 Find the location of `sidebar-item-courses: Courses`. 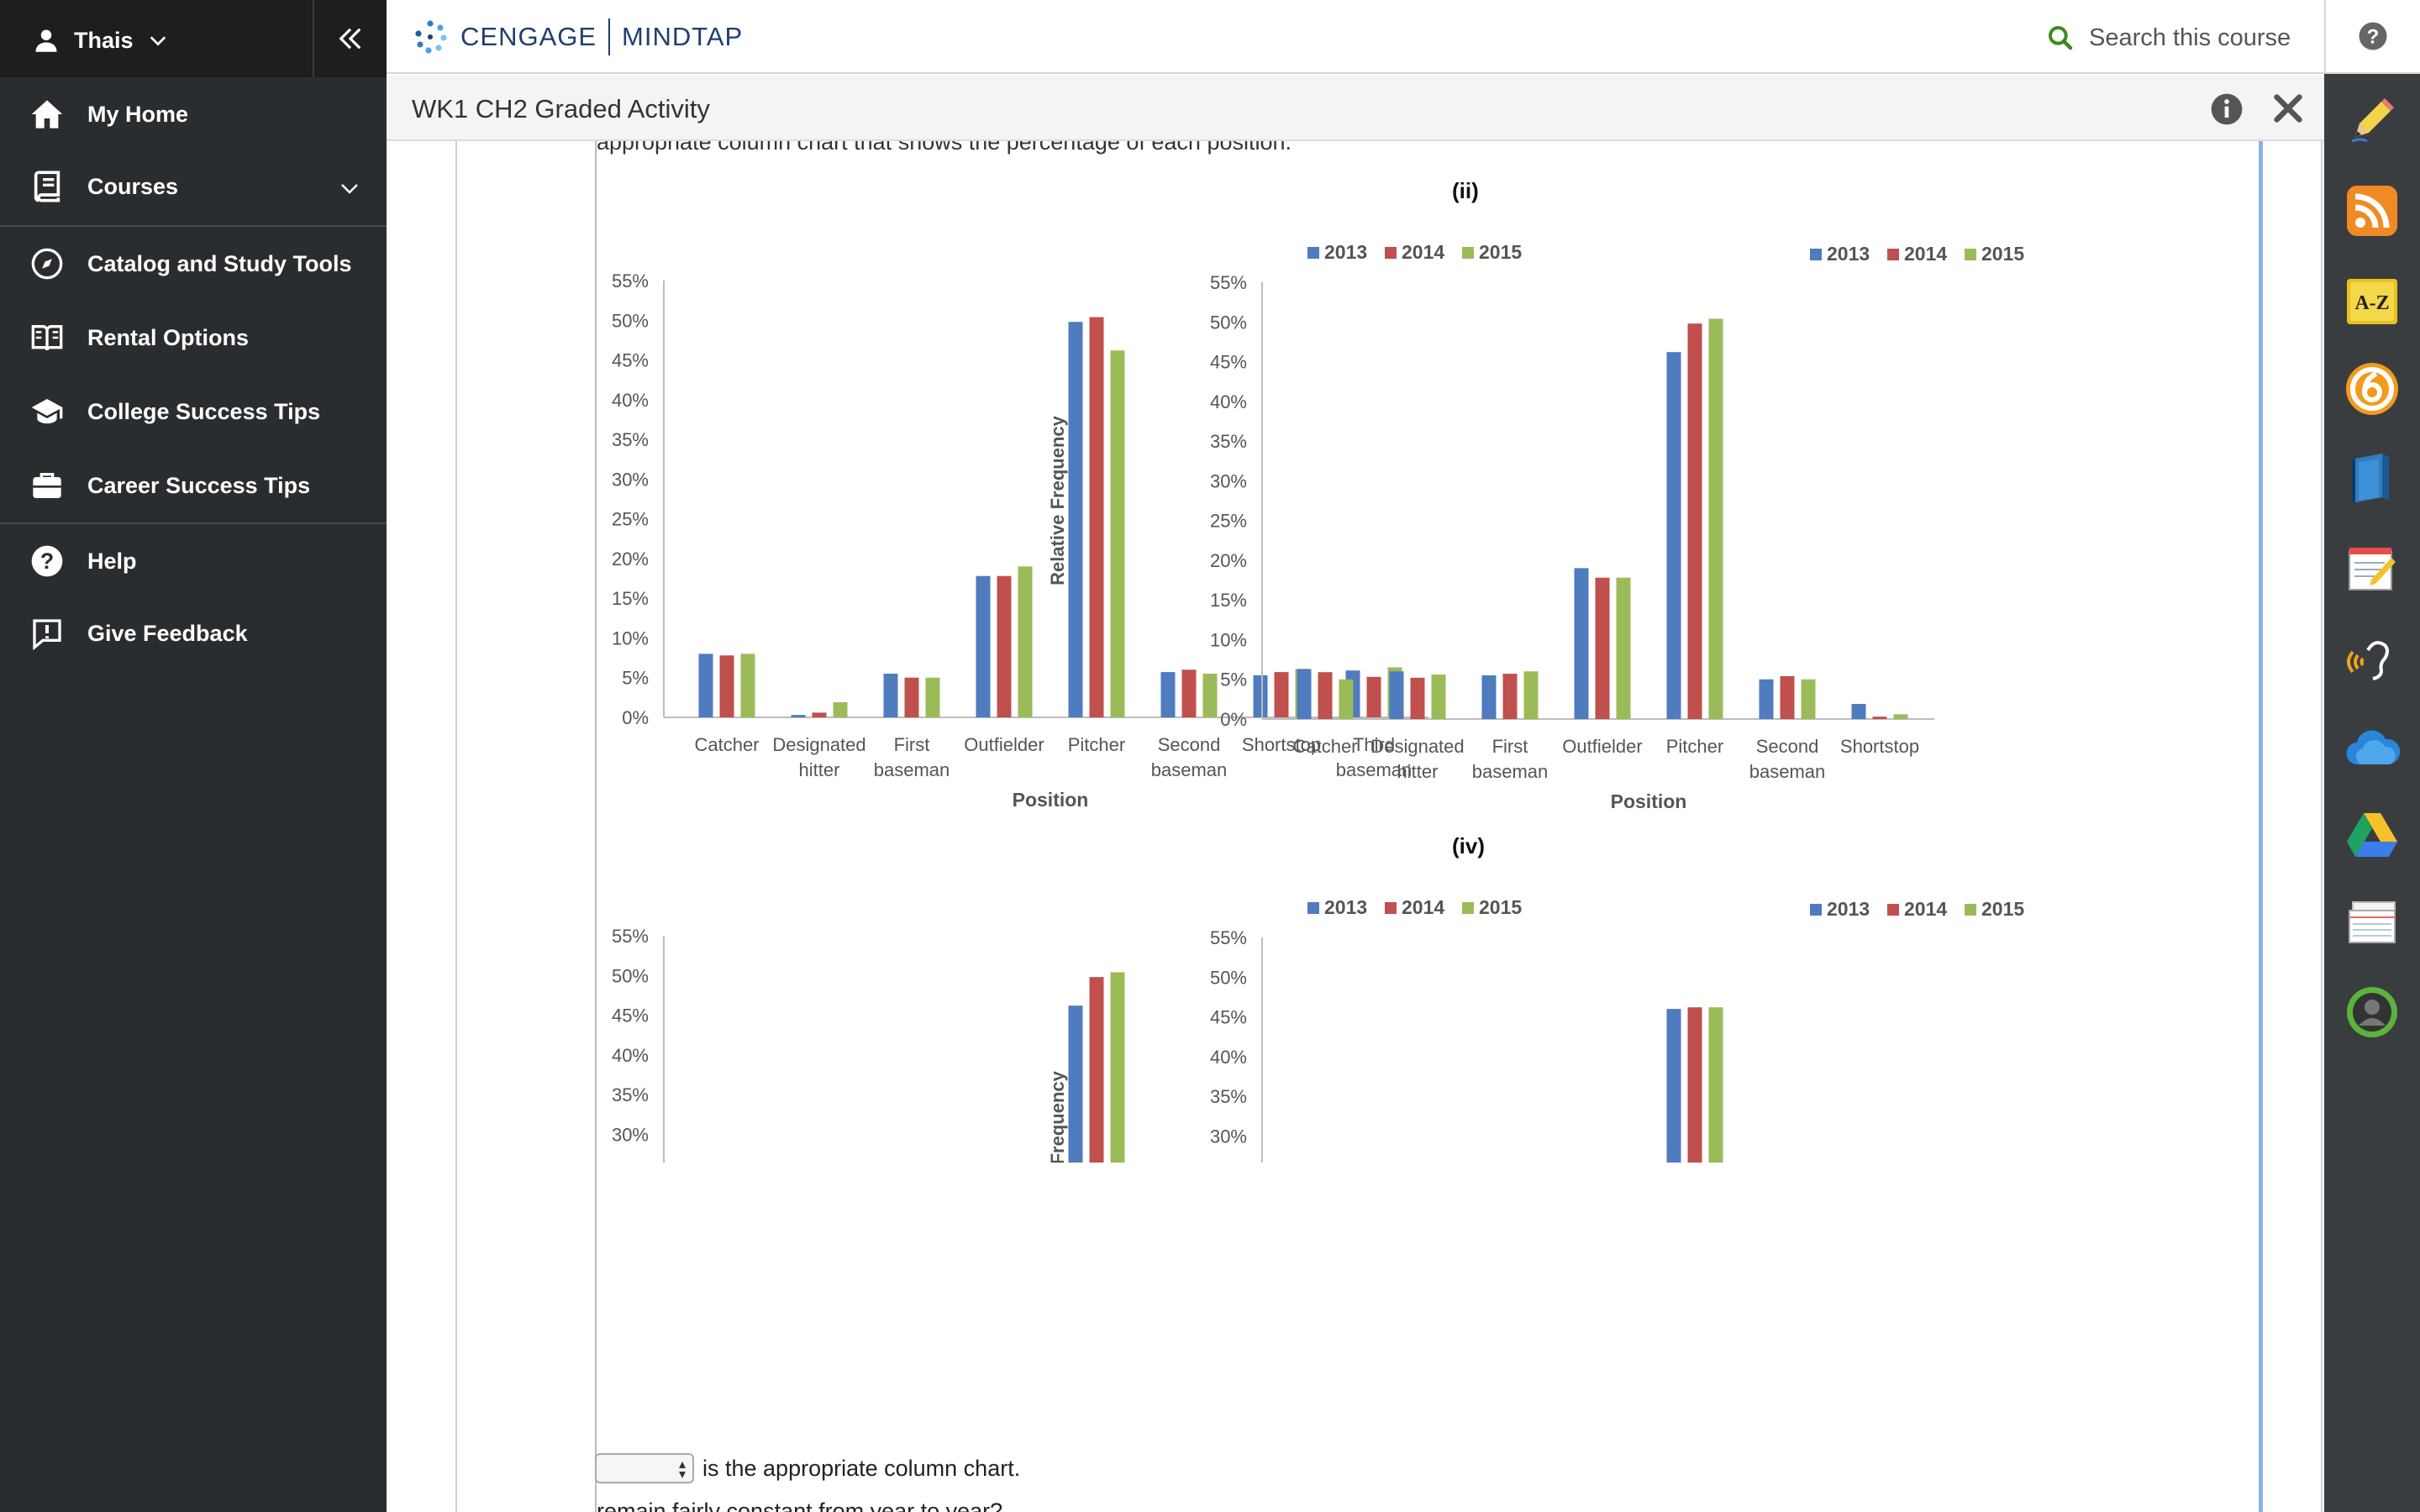

sidebar-item-courses: Courses is located at coordinates (193, 186).